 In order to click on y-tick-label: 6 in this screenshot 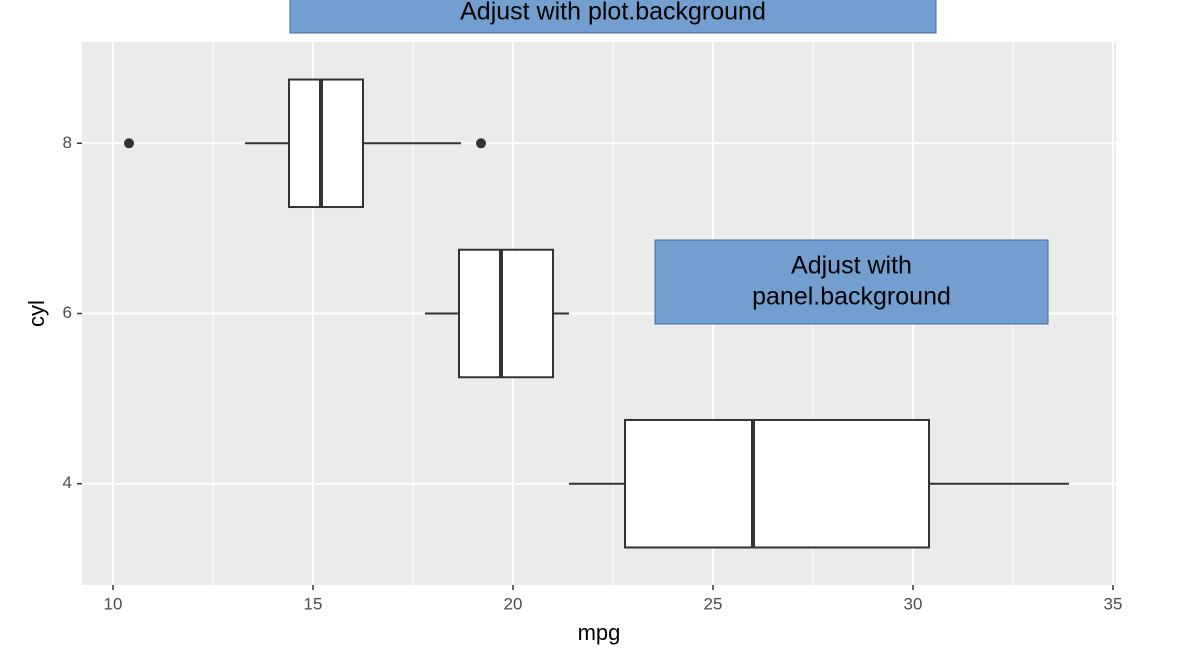, I will do `click(67, 312)`.